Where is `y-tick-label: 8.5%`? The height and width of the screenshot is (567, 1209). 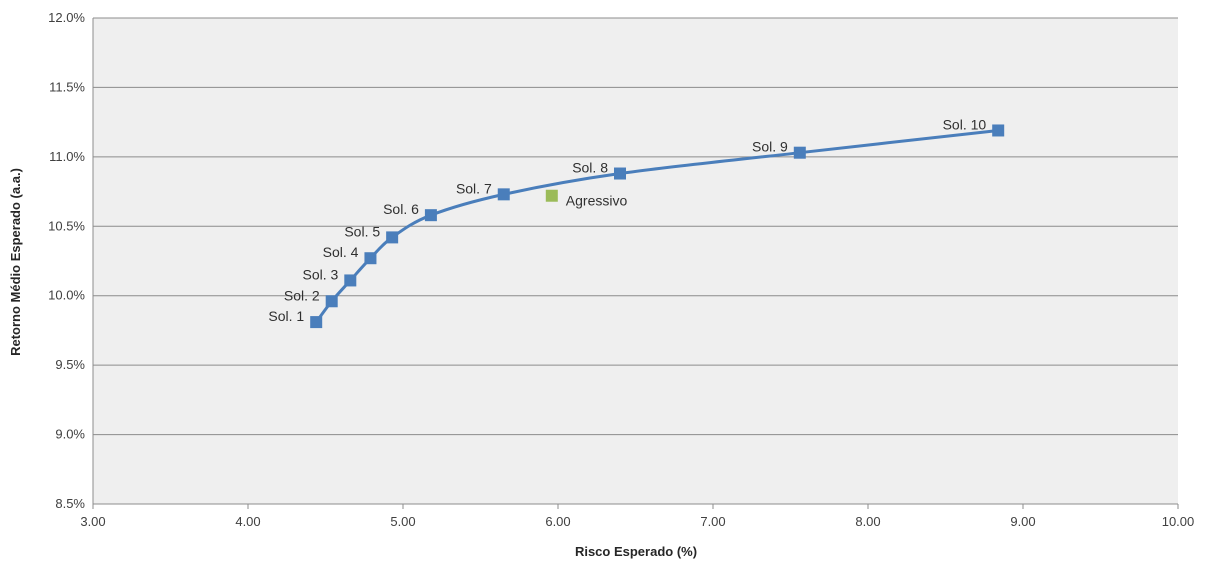
y-tick-label: 8.5% is located at coordinates (70, 503).